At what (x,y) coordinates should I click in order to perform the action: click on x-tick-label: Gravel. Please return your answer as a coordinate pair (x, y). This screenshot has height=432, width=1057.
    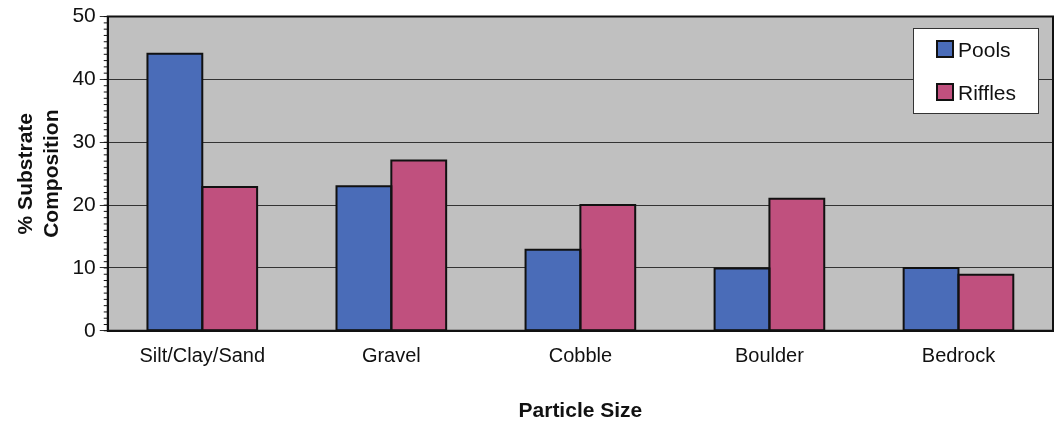
    Looking at the image, I should click on (391, 355).